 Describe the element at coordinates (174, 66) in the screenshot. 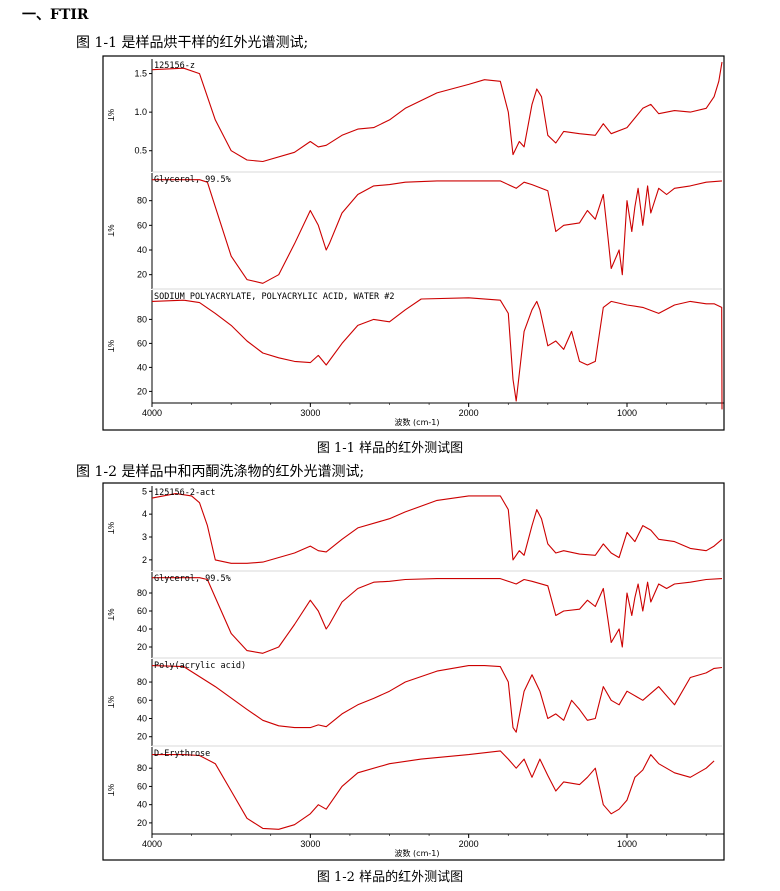

I see `spectrum-name-label: 125156-z` at that location.